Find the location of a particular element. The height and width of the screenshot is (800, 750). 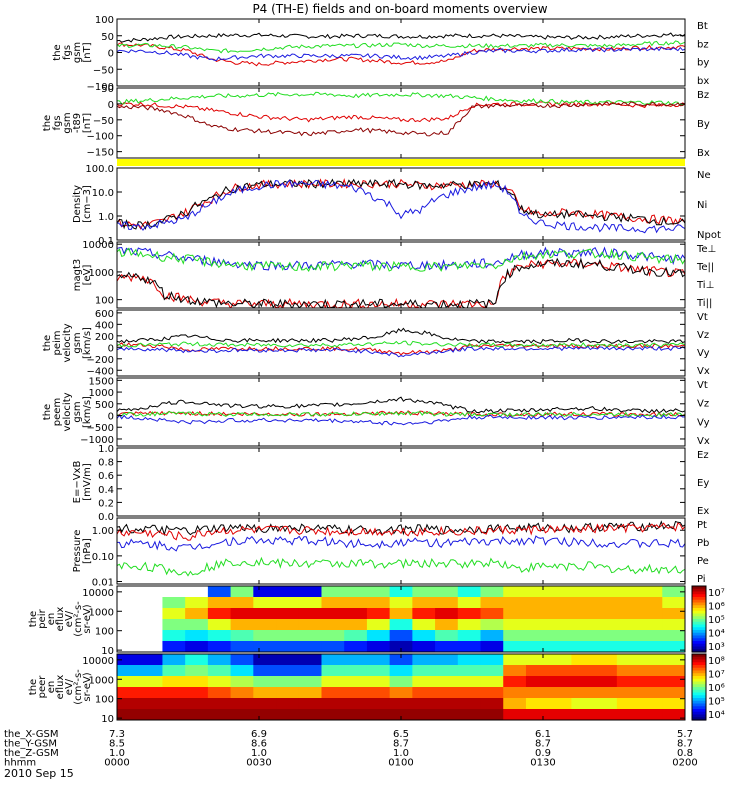

panel-frame is located at coordinates (401, 52).